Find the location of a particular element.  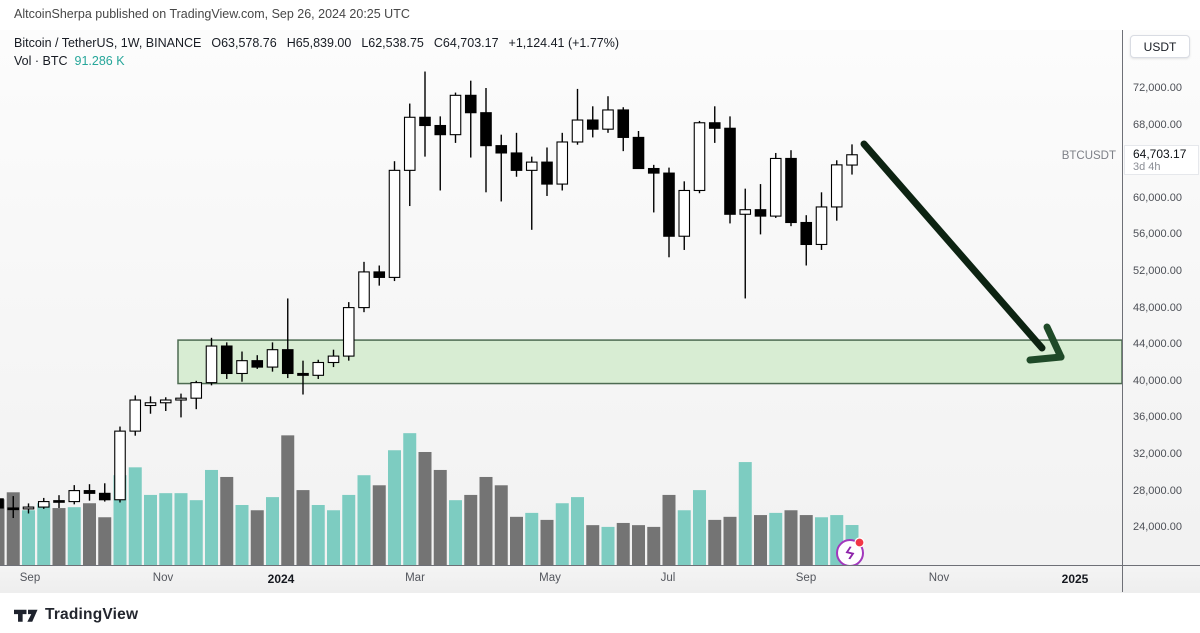

tradingview-footer-link: TradingView is located at coordinates (76, 615).